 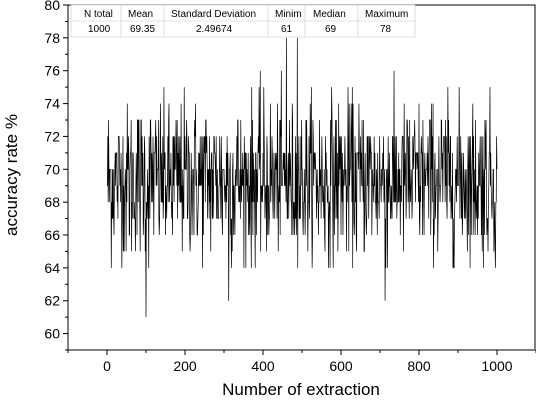 What do you see at coordinates (214, 29) in the screenshot?
I see `stats-value-std: 2.49674` at bounding box center [214, 29].